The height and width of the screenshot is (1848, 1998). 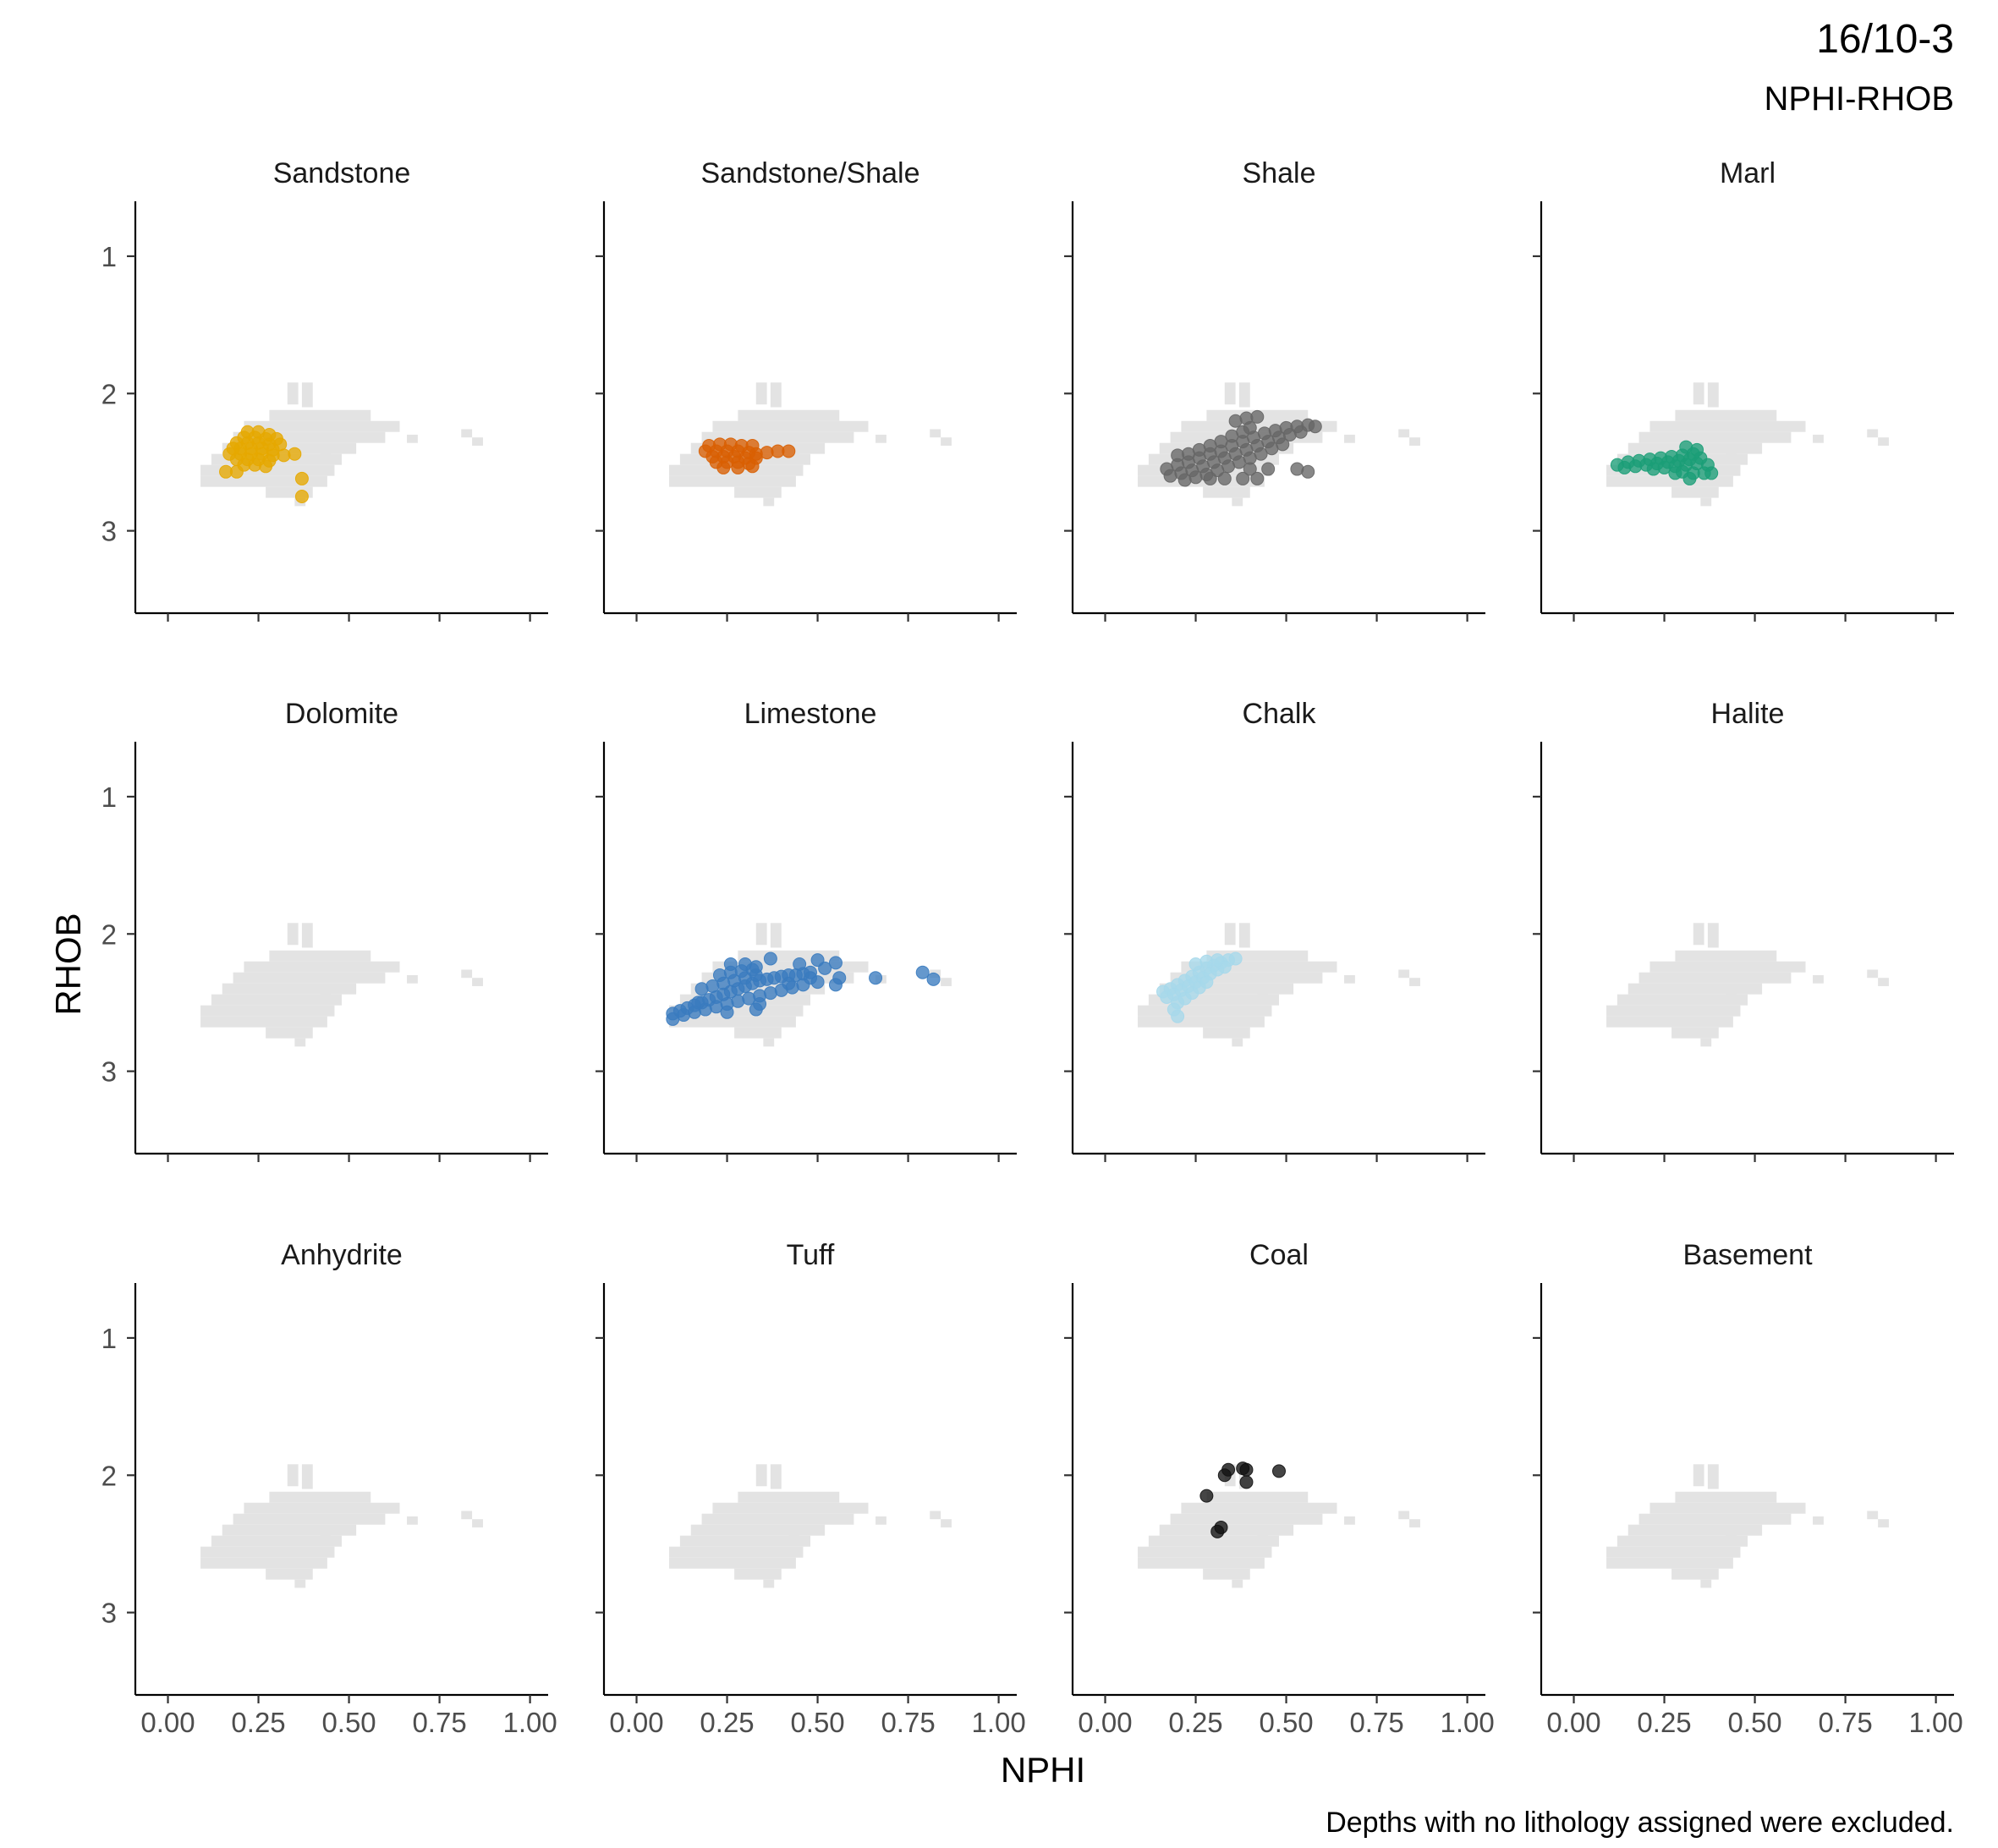 I want to click on facet-label: Shale, so click(x=1279, y=173).